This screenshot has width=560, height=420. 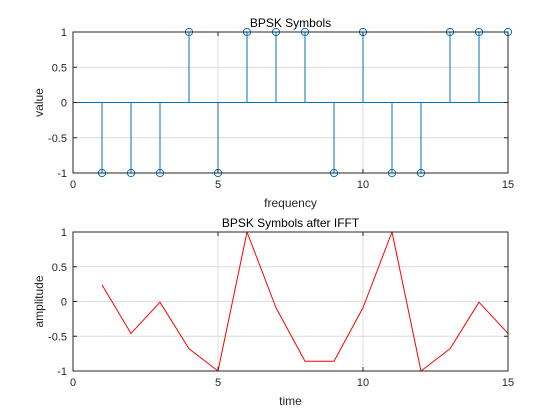 I want to click on y-axis-label: value, so click(x=39, y=102).